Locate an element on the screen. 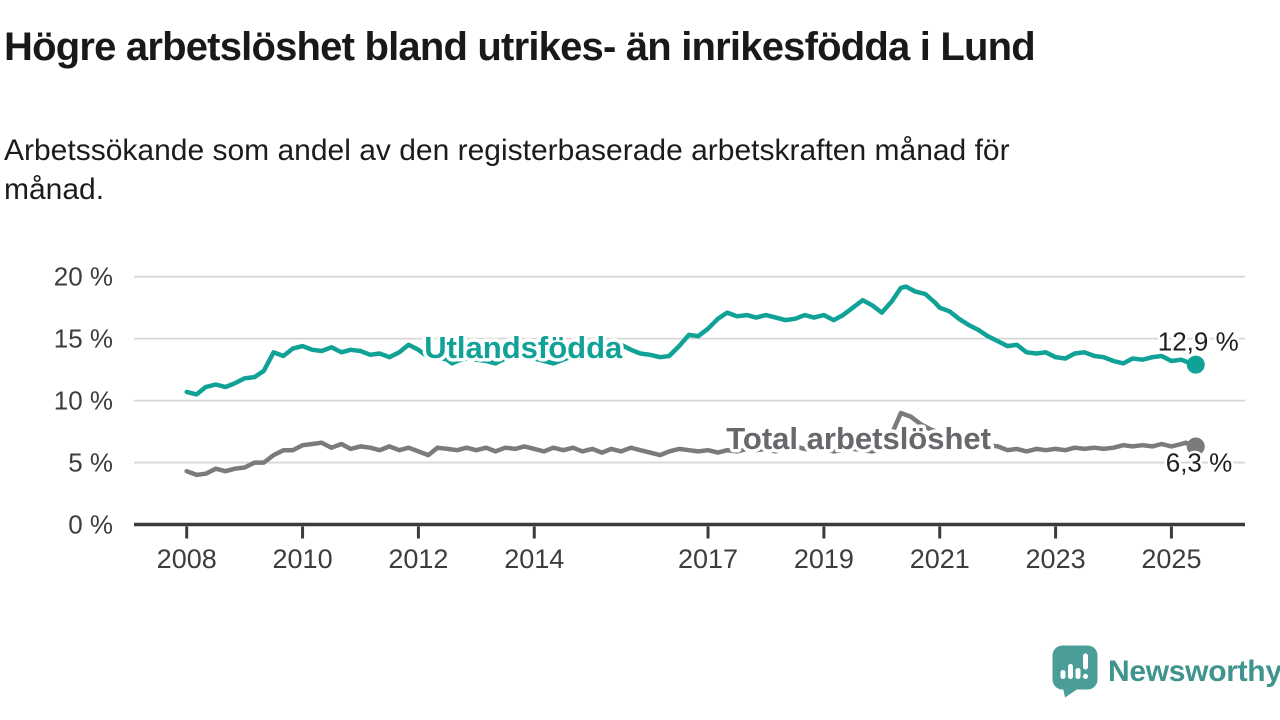  y-axis-tick-label: 15 % is located at coordinates (83, 339).